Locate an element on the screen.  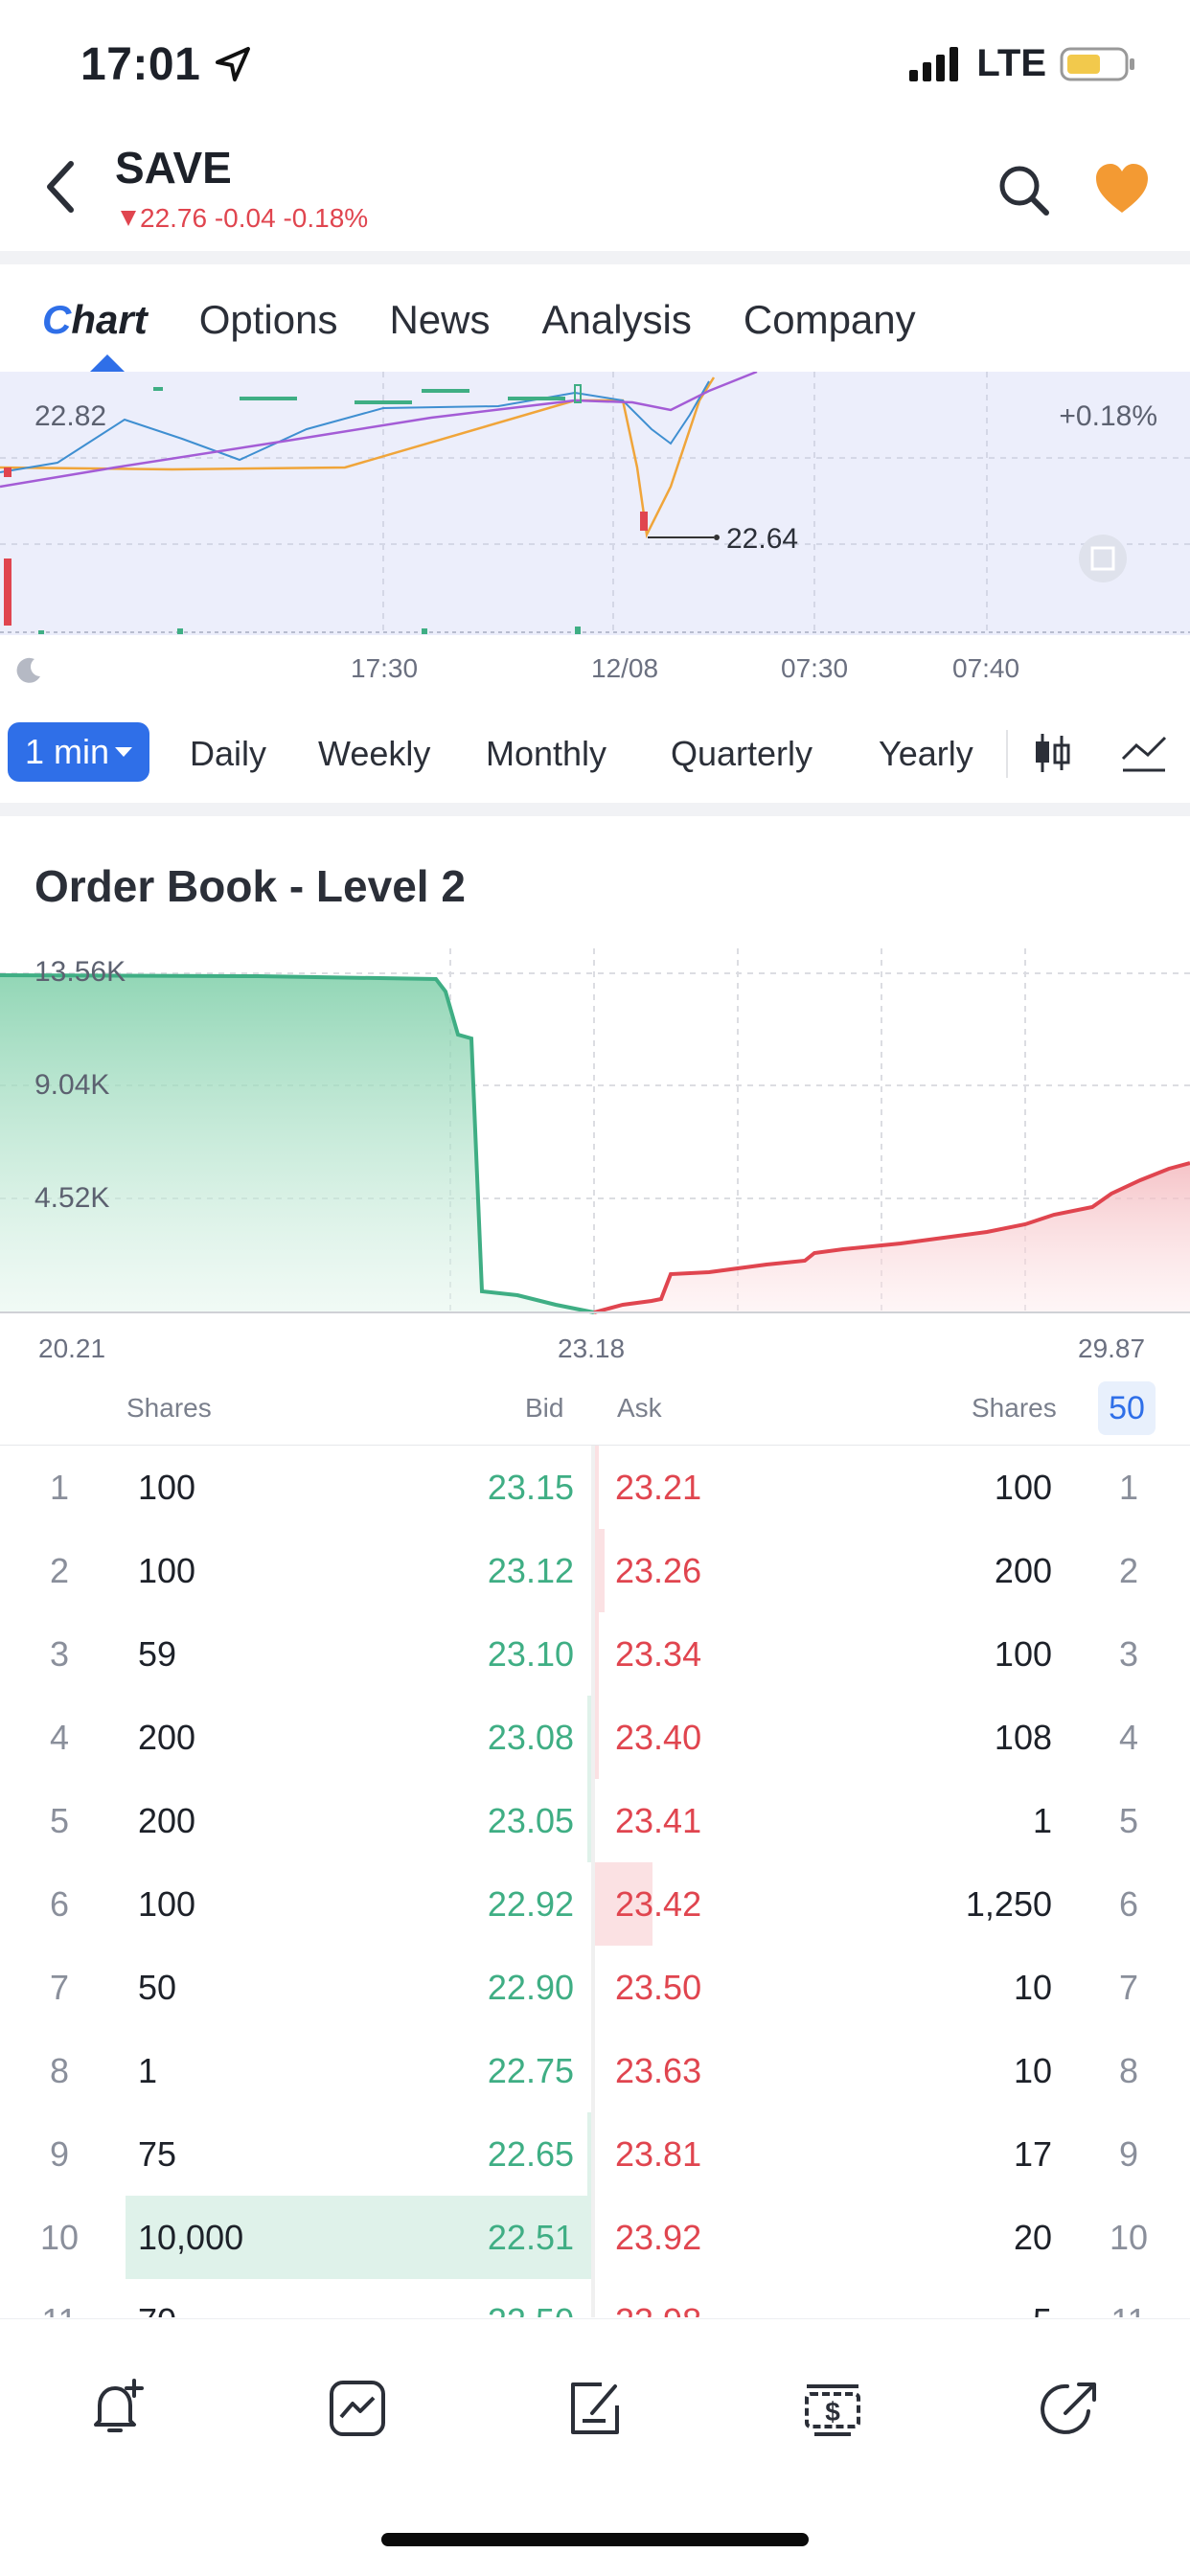
bell-plus-icon is located at coordinates (118, 2408).